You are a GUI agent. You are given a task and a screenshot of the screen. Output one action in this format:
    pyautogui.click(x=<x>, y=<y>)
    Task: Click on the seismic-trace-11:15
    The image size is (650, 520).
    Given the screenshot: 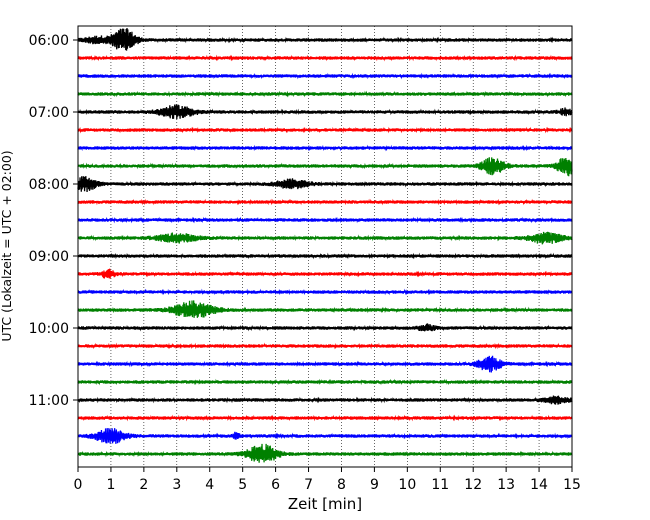 What is the action you would take?
    pyautogui.click(x=325, y=418)
    